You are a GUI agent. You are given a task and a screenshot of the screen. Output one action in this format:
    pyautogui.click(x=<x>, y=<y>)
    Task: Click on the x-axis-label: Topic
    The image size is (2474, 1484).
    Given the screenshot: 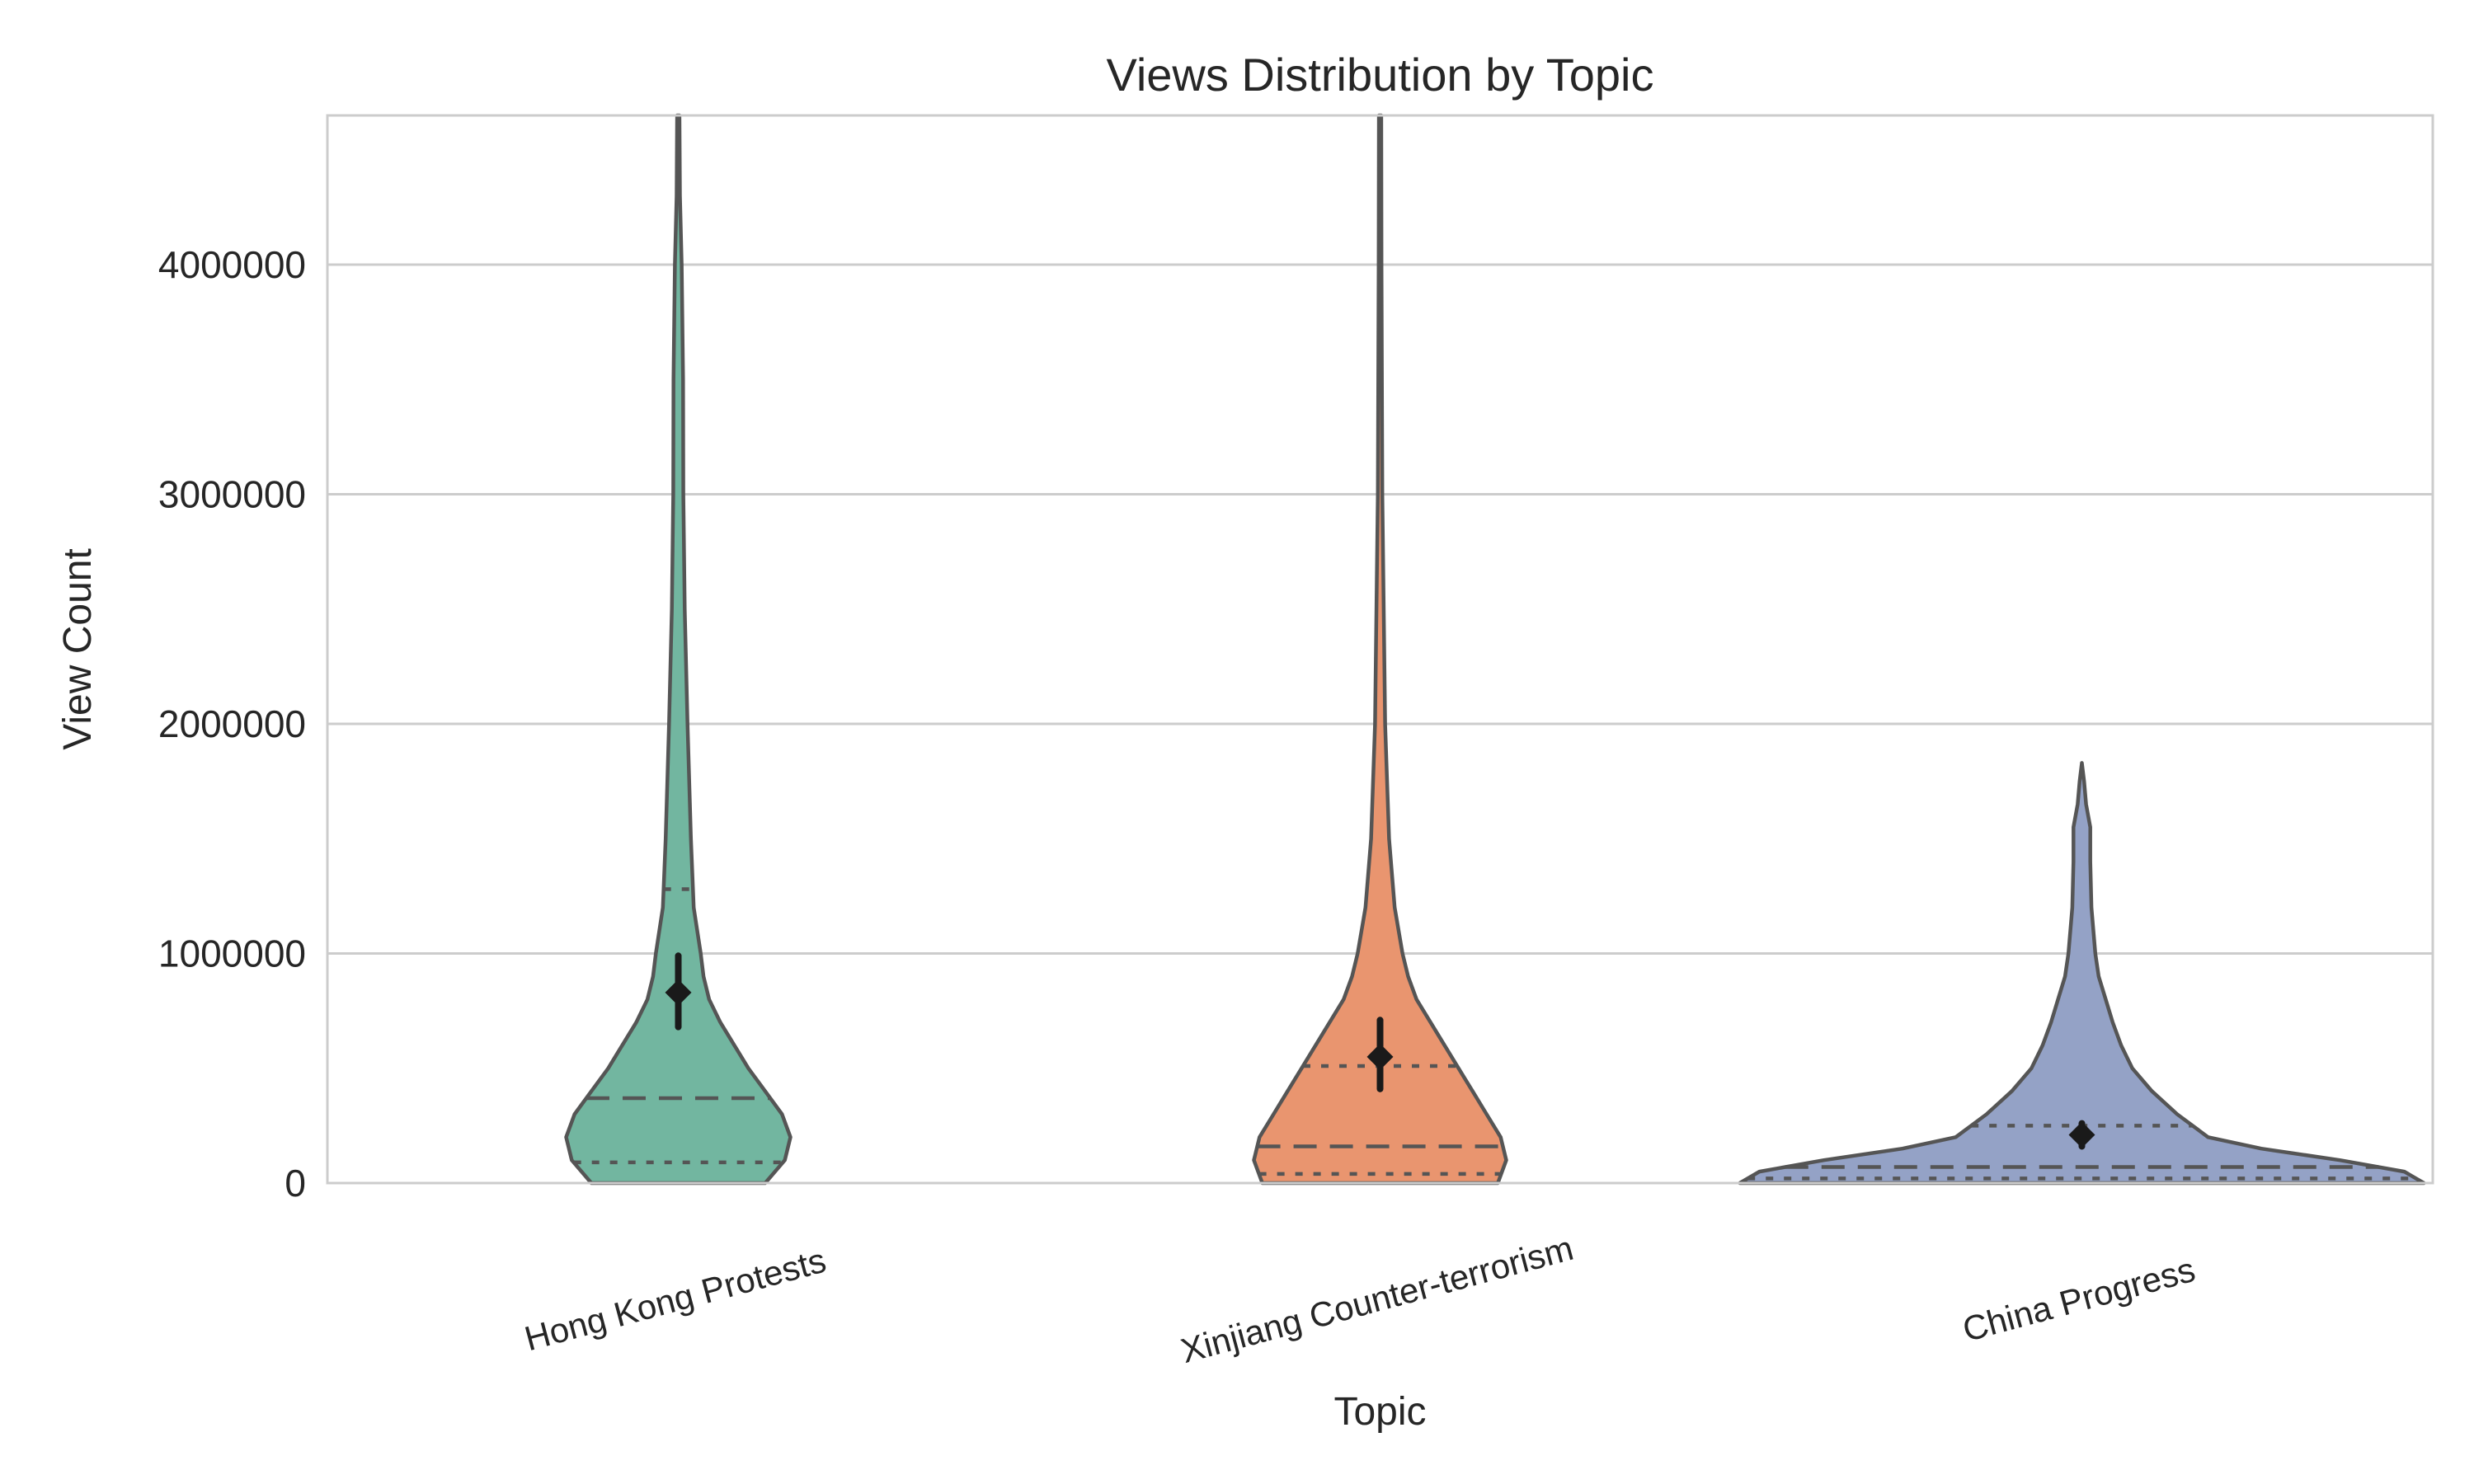 What is the action you would take?
    pyautogui.click(x=1379, y=1412)
    